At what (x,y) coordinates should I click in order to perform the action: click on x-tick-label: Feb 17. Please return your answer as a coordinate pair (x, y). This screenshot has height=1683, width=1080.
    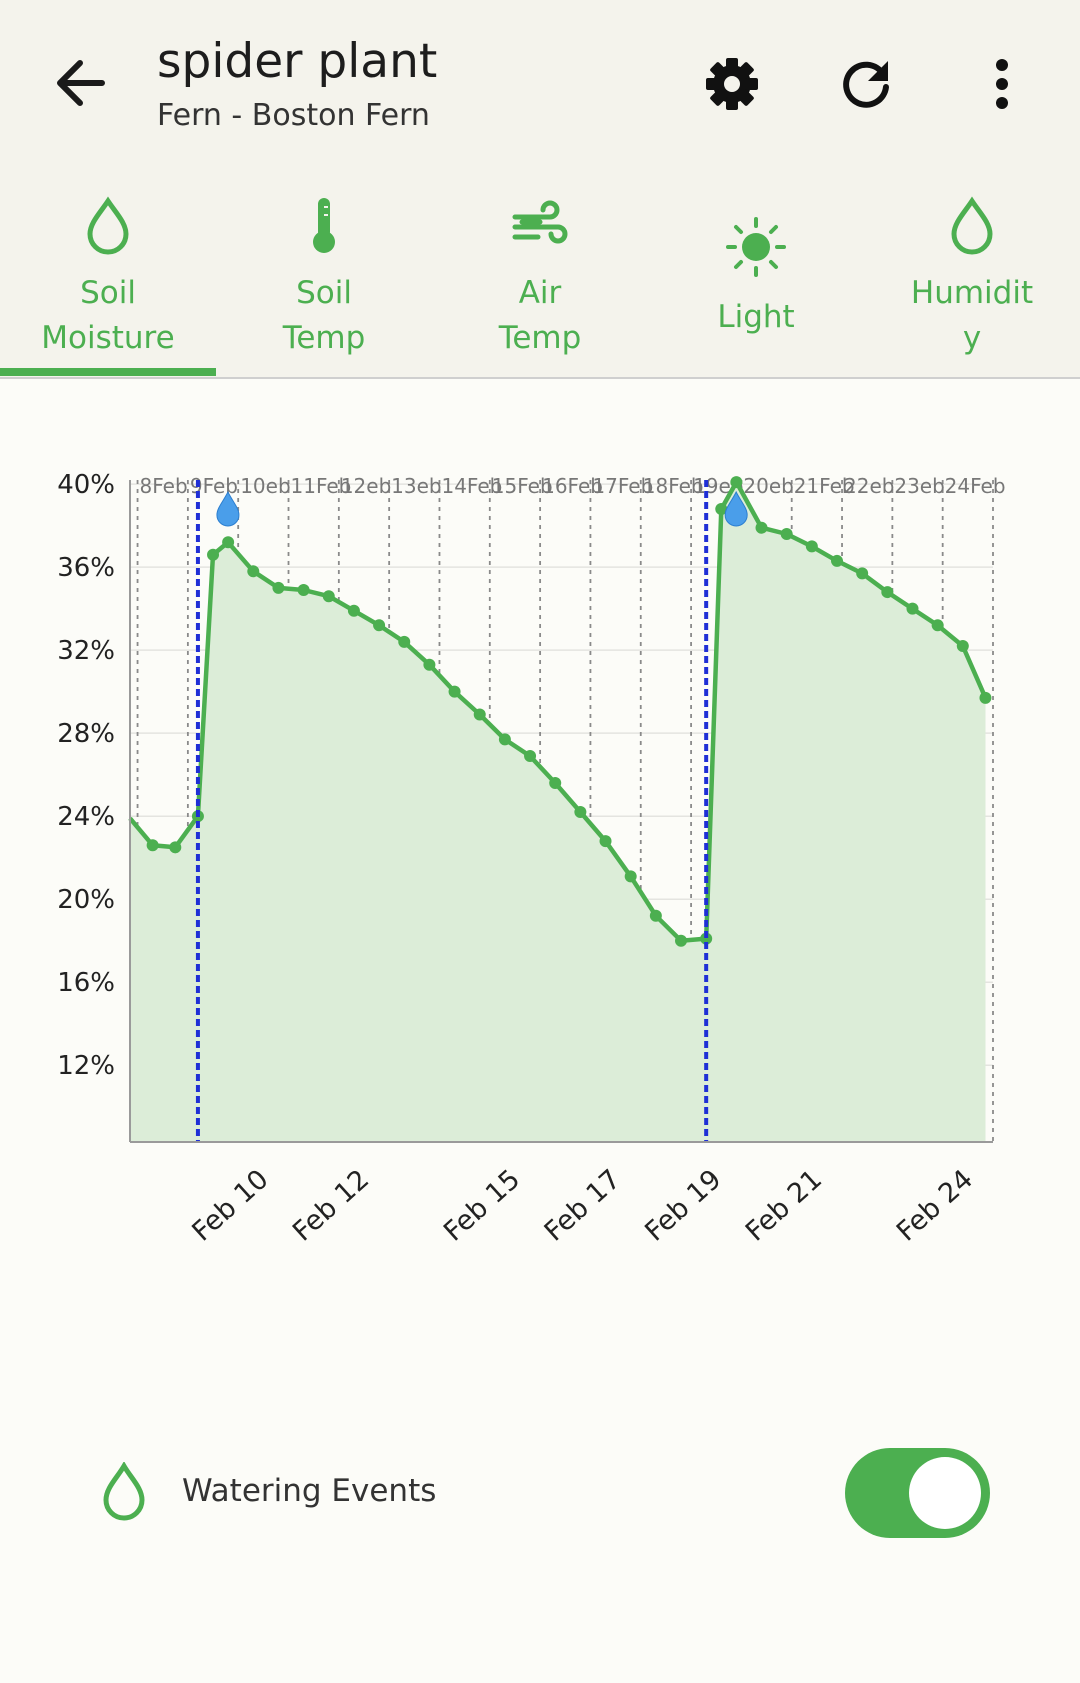
    Looking at the image, I should click on (583, 1206).